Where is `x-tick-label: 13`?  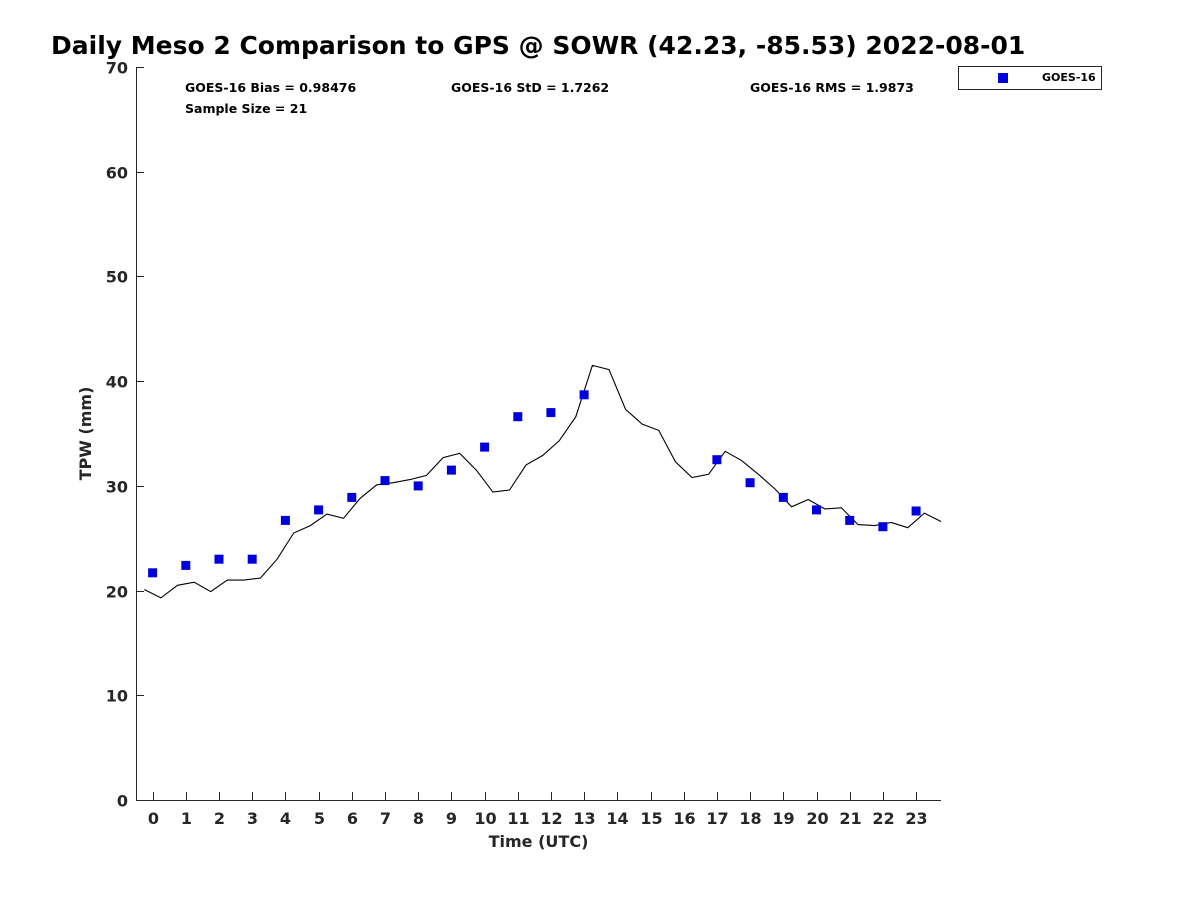
x-tick-label: 13 is located at coordinates (584, 818).